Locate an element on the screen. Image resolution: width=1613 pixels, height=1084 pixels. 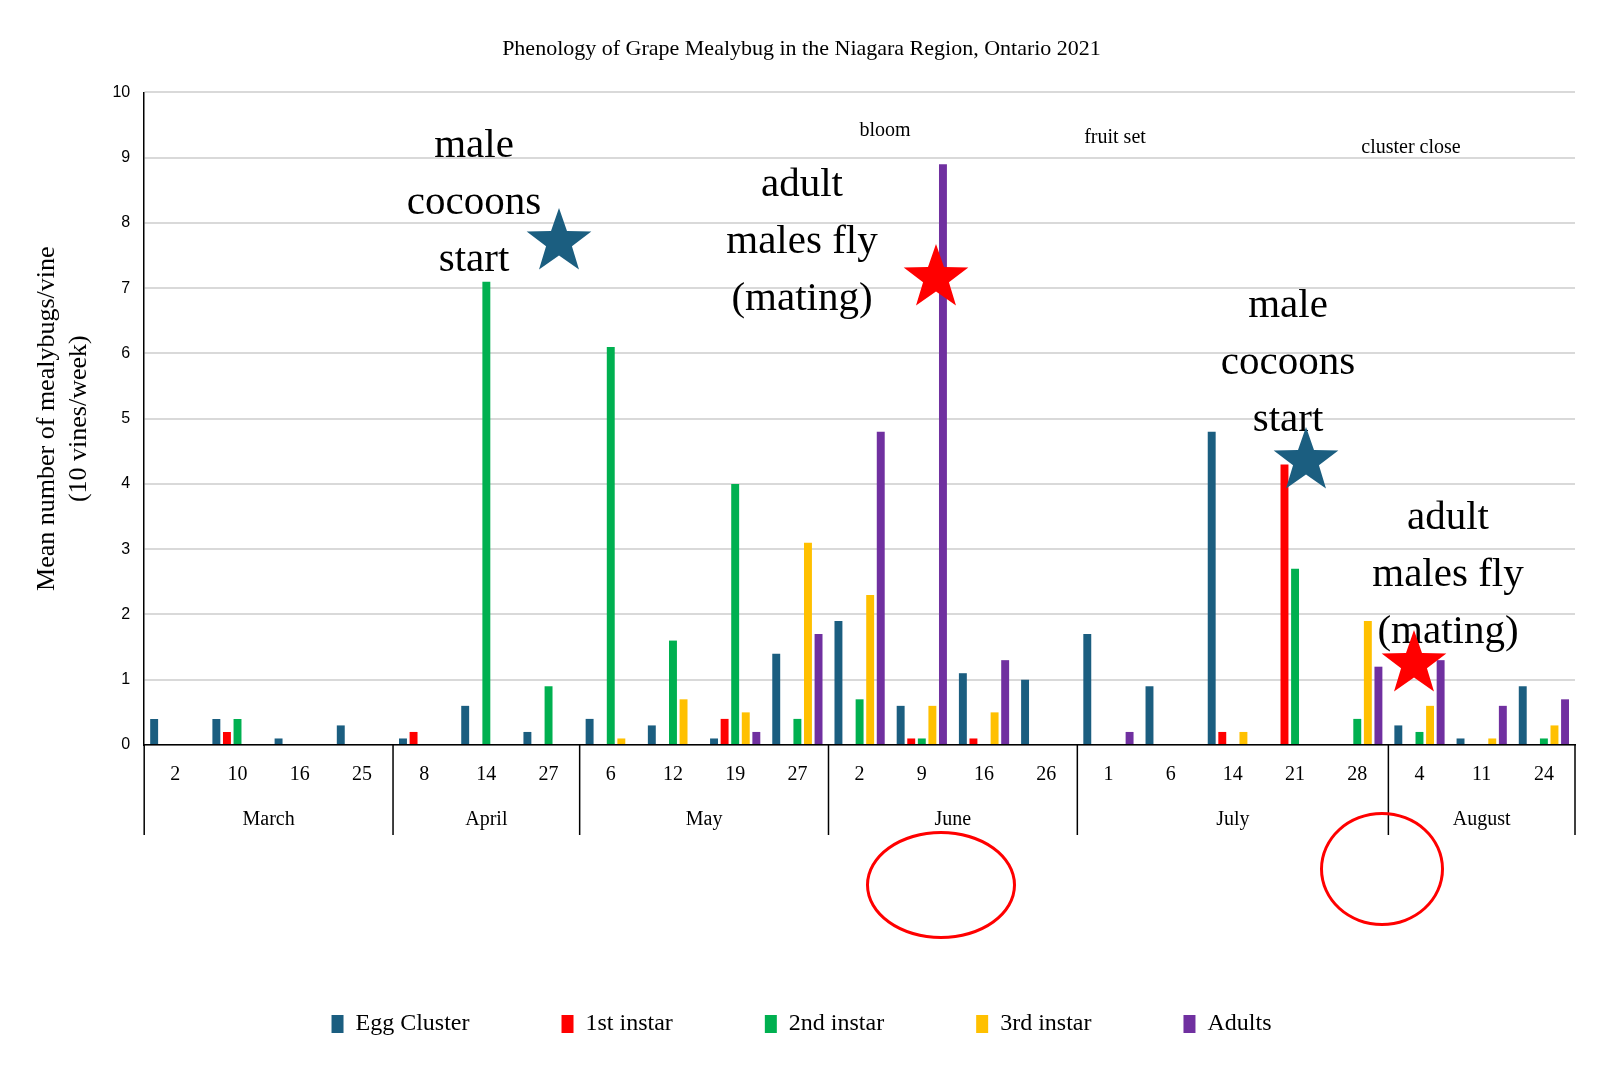
y-tick-label: 3 is located at coordinates (126, 548).